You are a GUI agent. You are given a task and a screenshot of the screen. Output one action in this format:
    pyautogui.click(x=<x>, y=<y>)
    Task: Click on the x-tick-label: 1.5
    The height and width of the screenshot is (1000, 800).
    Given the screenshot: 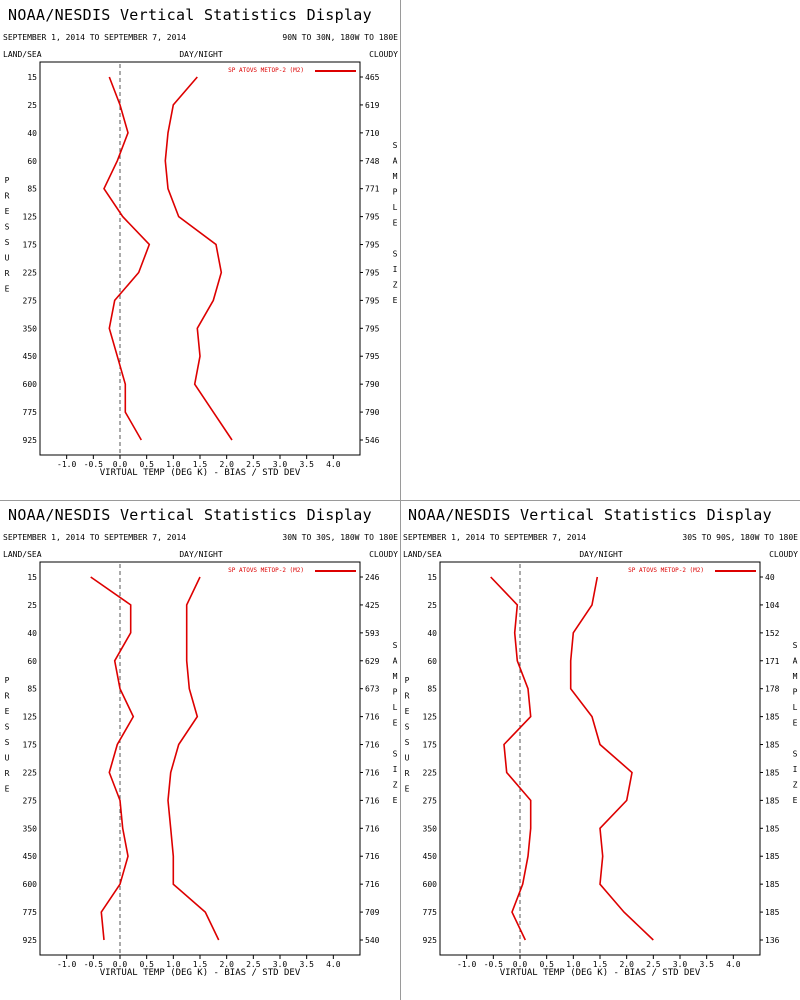 What is the action you would take?
    pyautogui.click(x=200, y=964)
    